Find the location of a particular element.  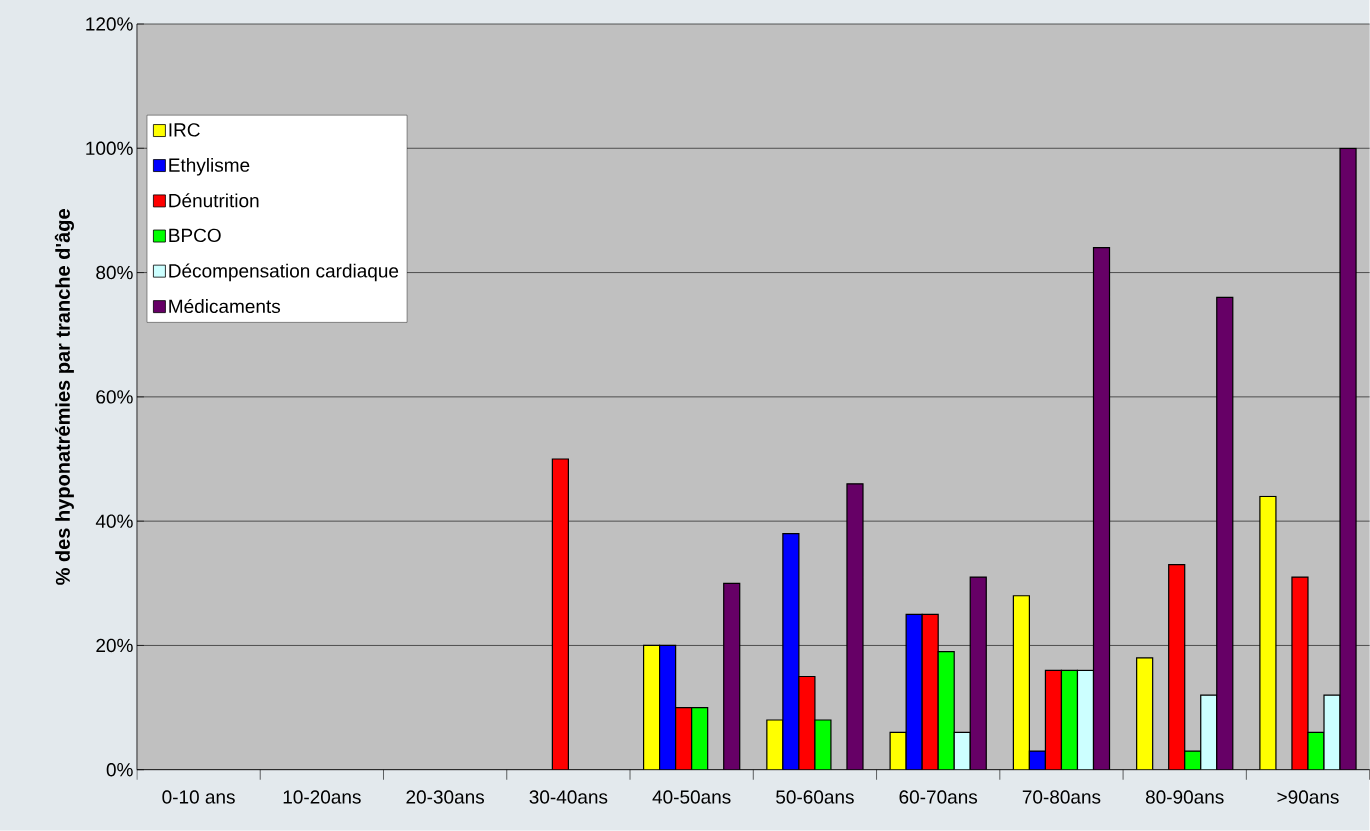

x-tick-label: 70-80ans is located at coordinates (1061, 797).